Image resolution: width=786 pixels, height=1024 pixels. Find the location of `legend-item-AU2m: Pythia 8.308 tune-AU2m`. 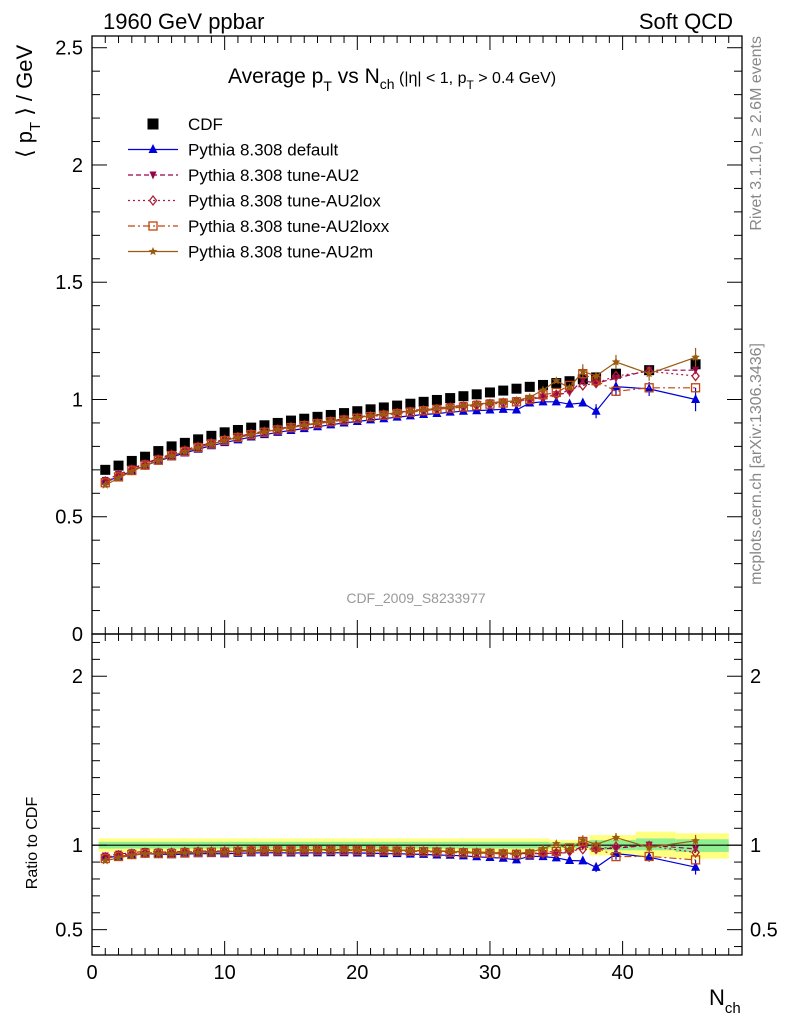

legend-item-AU2m: Pythia 8.308 tune-AU2m is located at coordinates (250, 252).